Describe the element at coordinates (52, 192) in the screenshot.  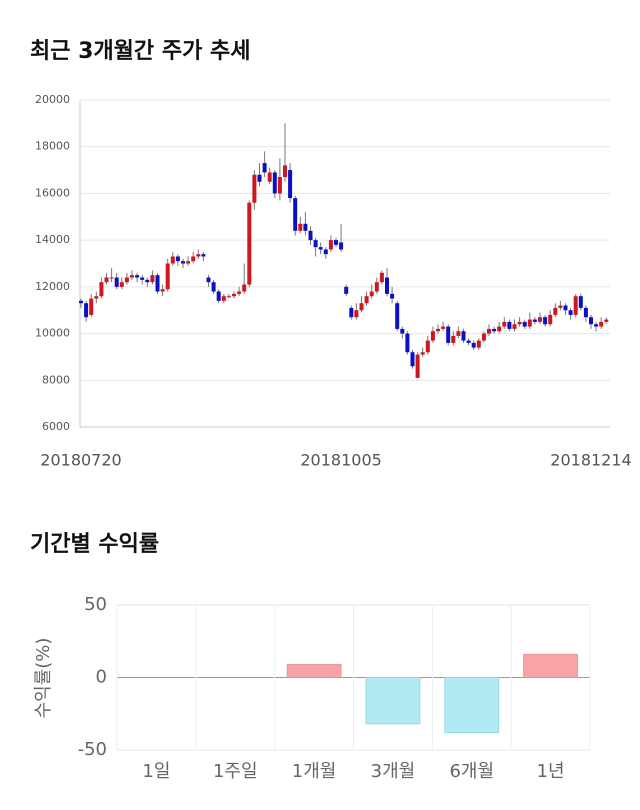
I see `y-tick-label: 16000` at that location.